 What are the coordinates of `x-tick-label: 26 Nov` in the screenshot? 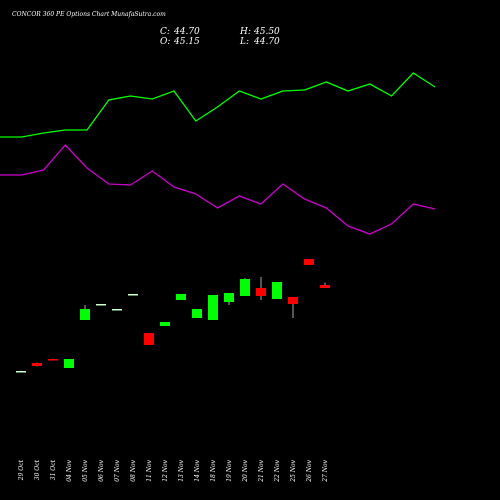 It's located at (309, 470).